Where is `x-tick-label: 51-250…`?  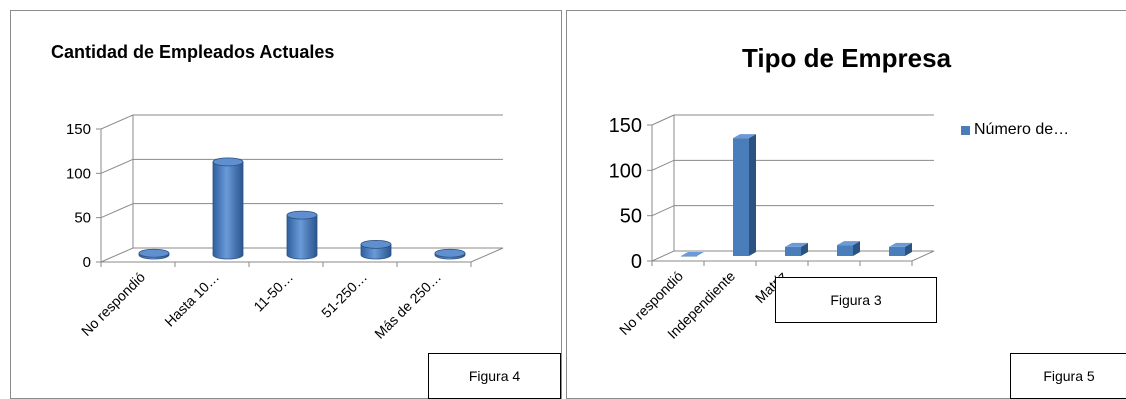 x-tick-label: 51-250… is located at coordinates (344, 295).